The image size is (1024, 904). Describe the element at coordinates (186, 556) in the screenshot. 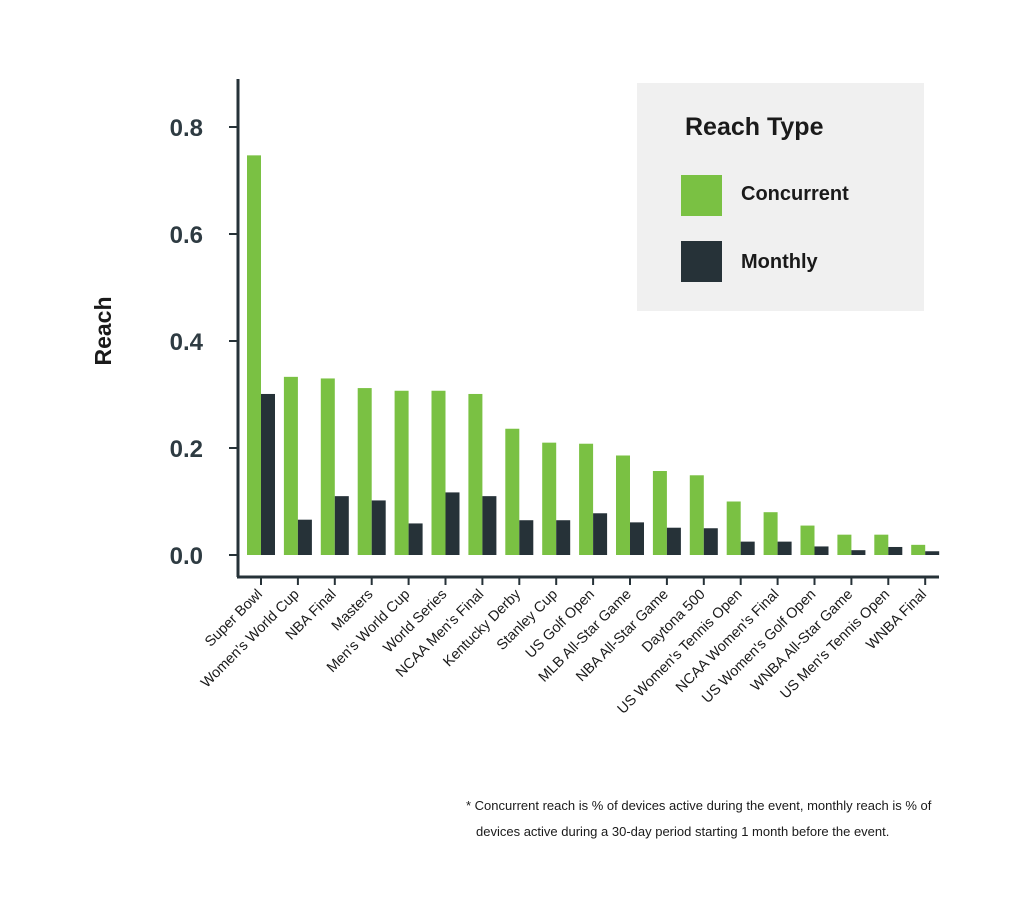

I see `y-tick-label: 0.0` at that location.